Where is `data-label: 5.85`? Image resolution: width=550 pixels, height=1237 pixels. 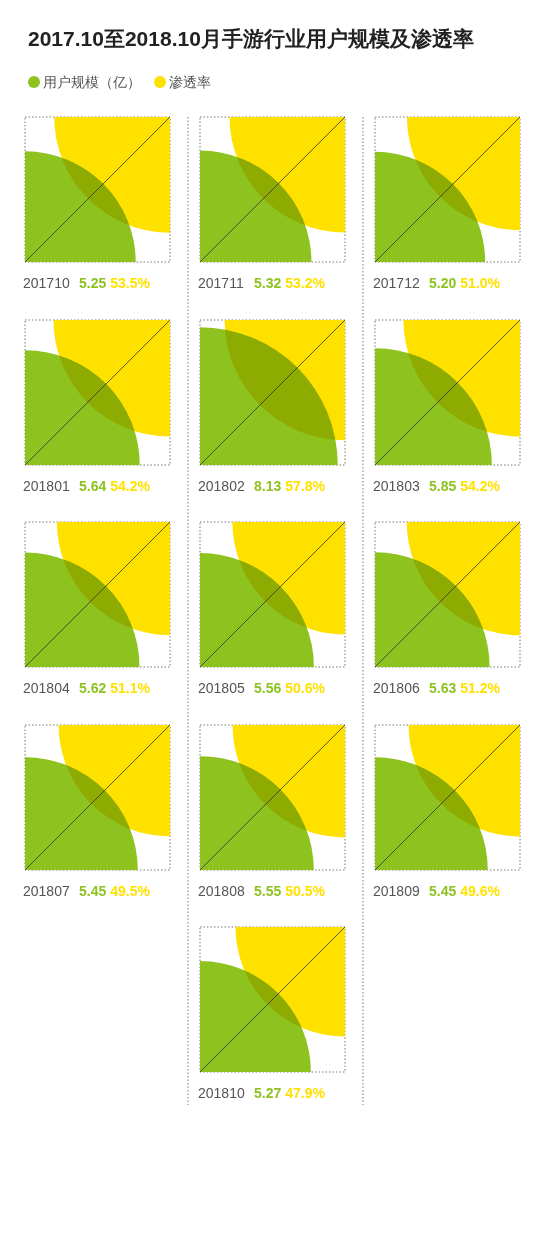 data-label: 5.85 is located at coordinates (443, 486).